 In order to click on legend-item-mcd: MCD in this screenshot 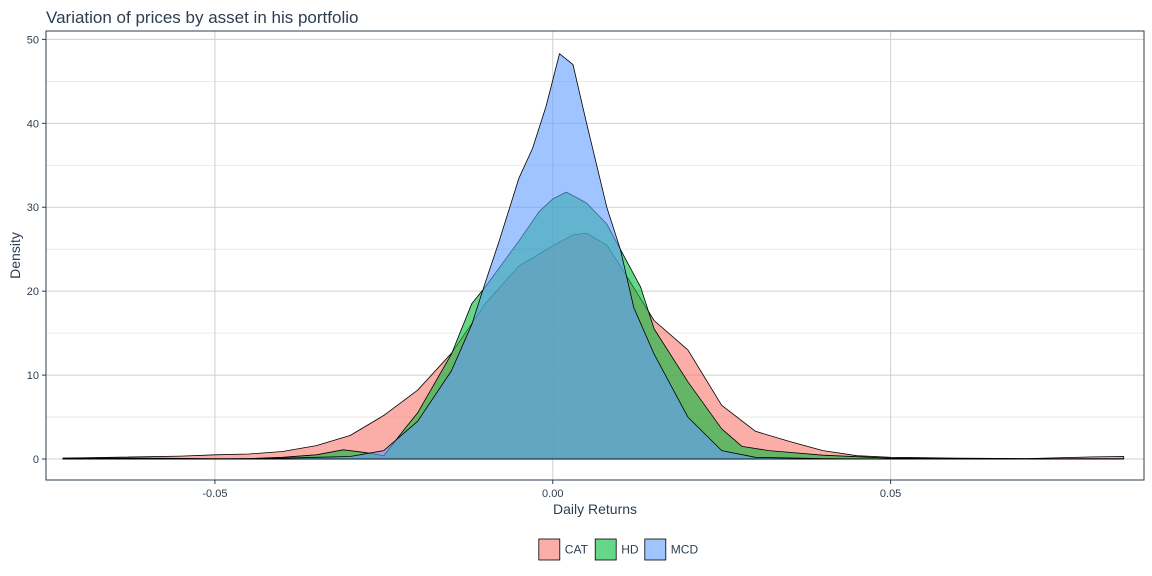, I will do `click(671, 549)`.